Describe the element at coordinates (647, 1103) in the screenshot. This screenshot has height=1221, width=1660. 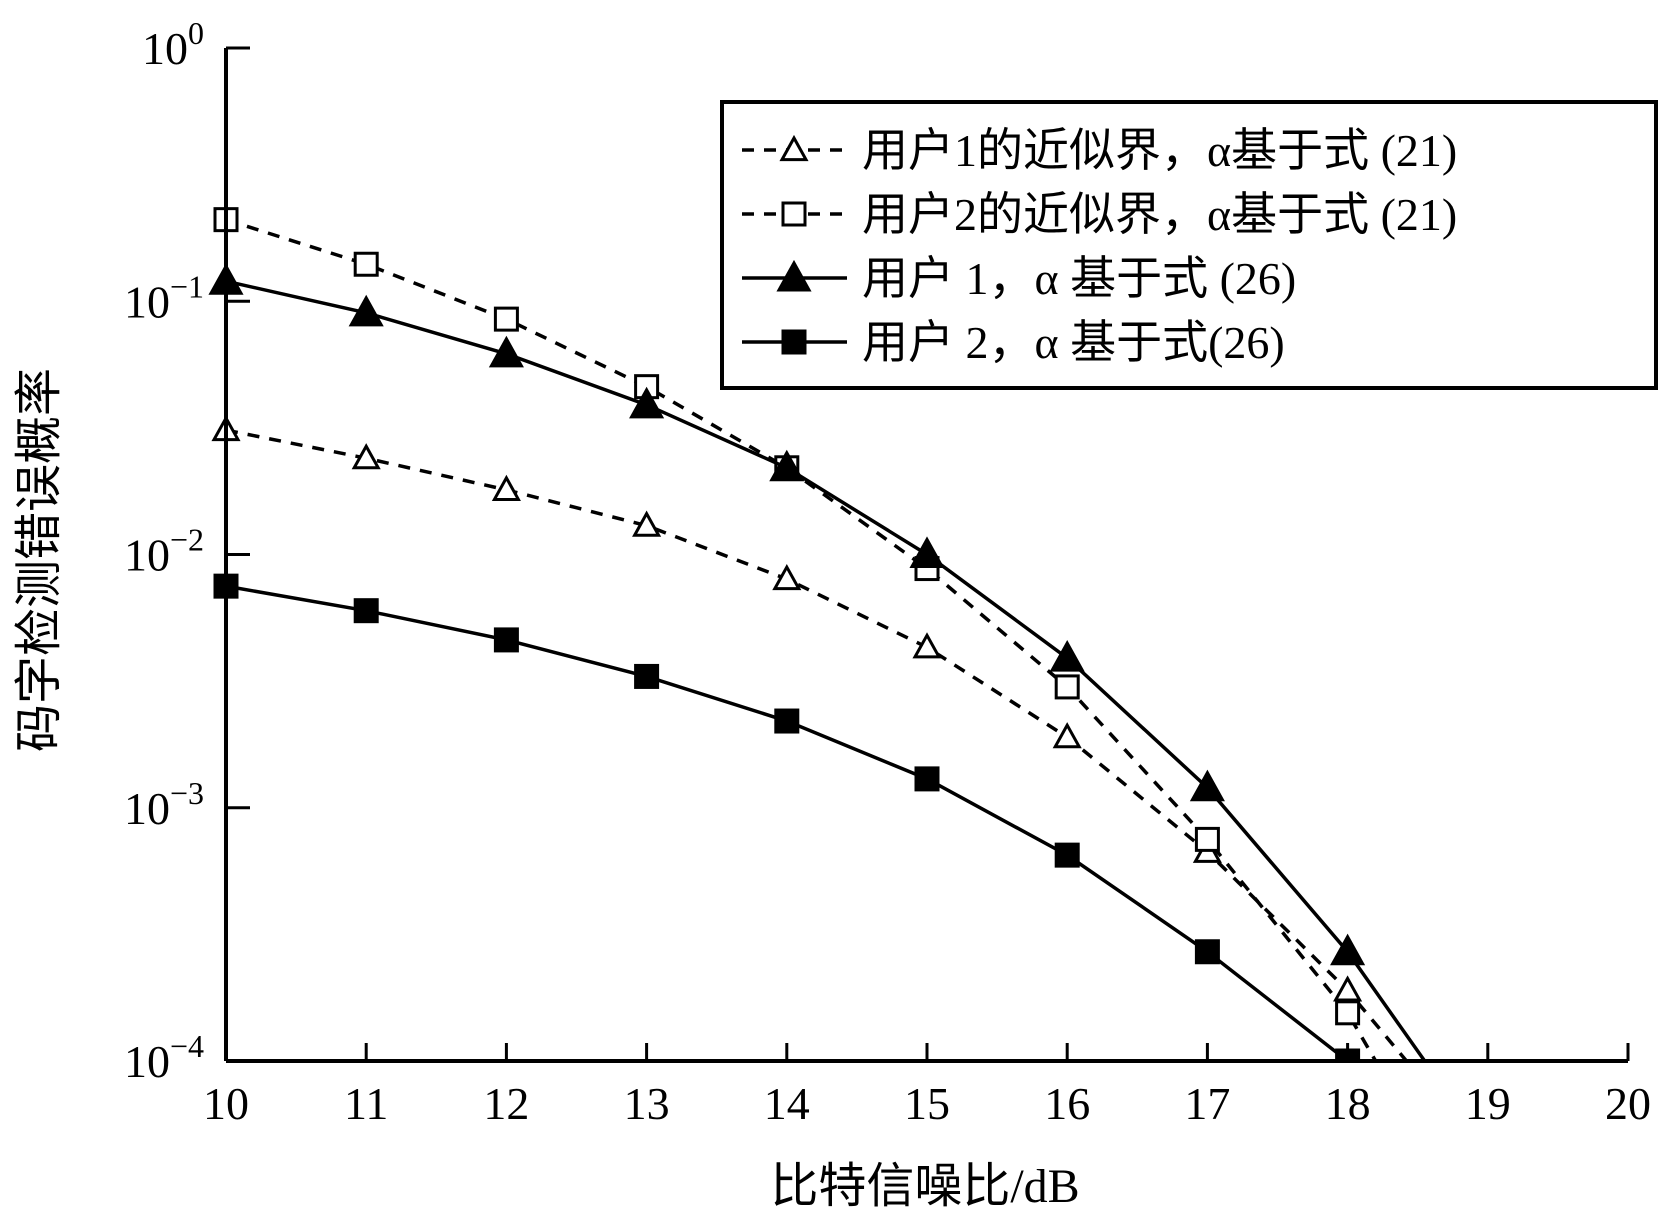
I see `x-tick-label: 13` at that location.